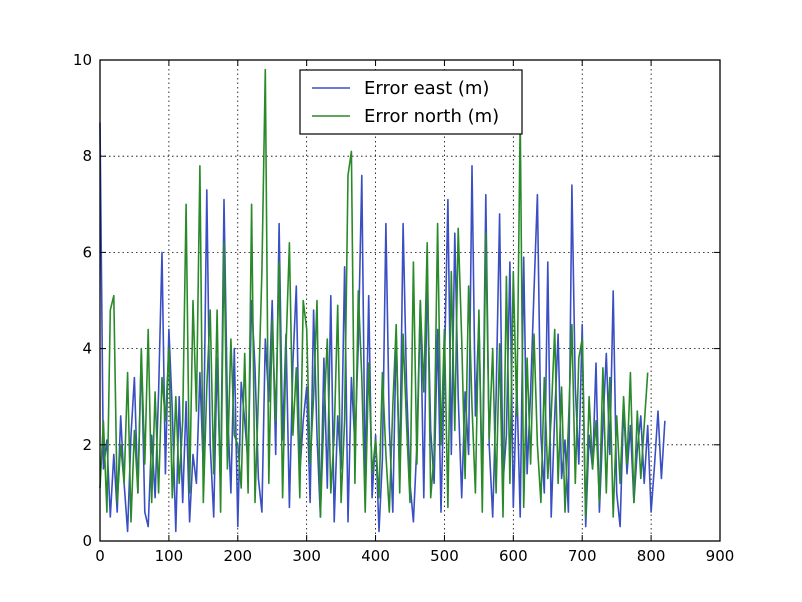 The width and height of the screenshot is (802, 602). What do you see at coordinates (582, 556) in the screenshot?
I see `x-tick-label: 700` at bounding box center [582, 556].